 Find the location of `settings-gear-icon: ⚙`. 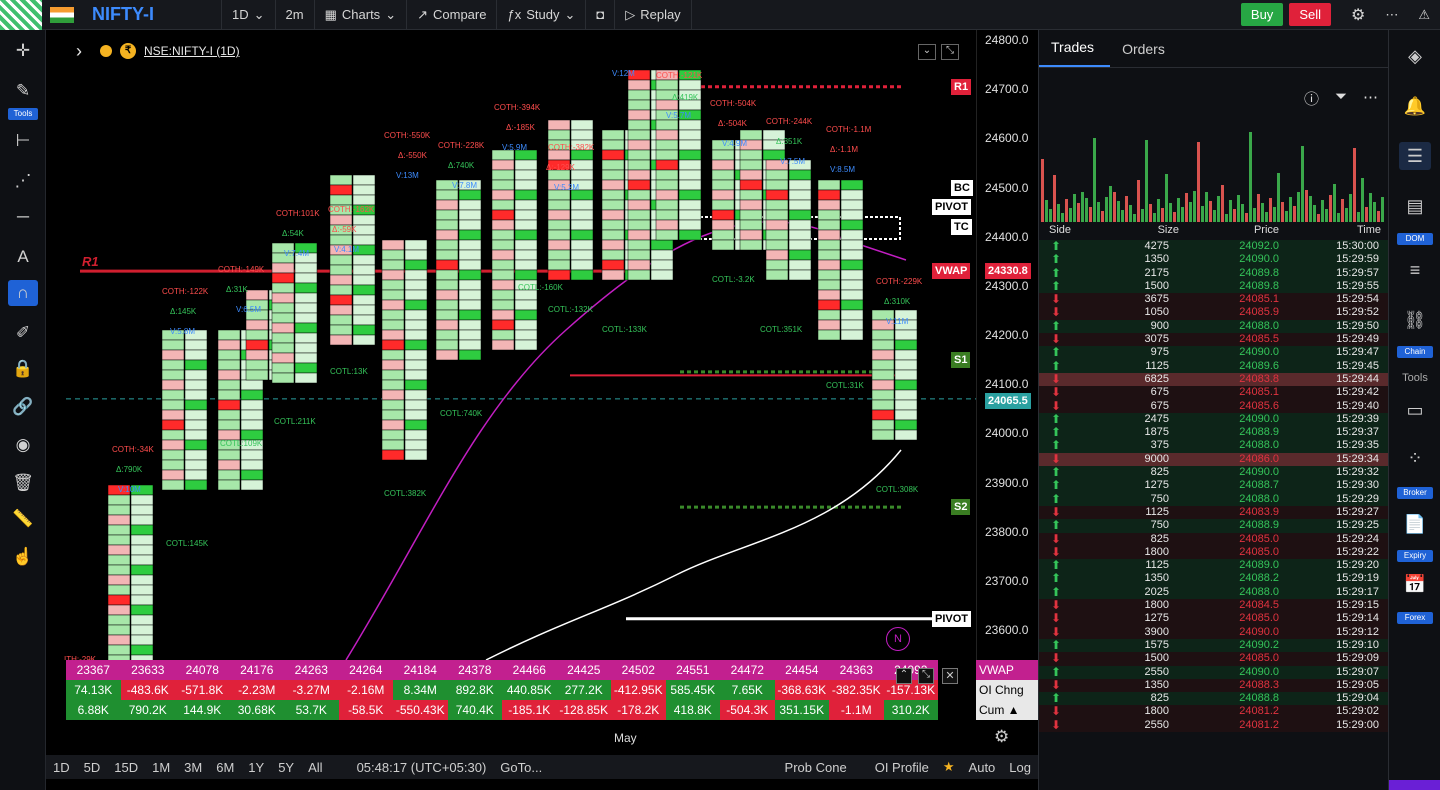

settings-gear-icon: ⚙ is located at coordinates (1358, 15).